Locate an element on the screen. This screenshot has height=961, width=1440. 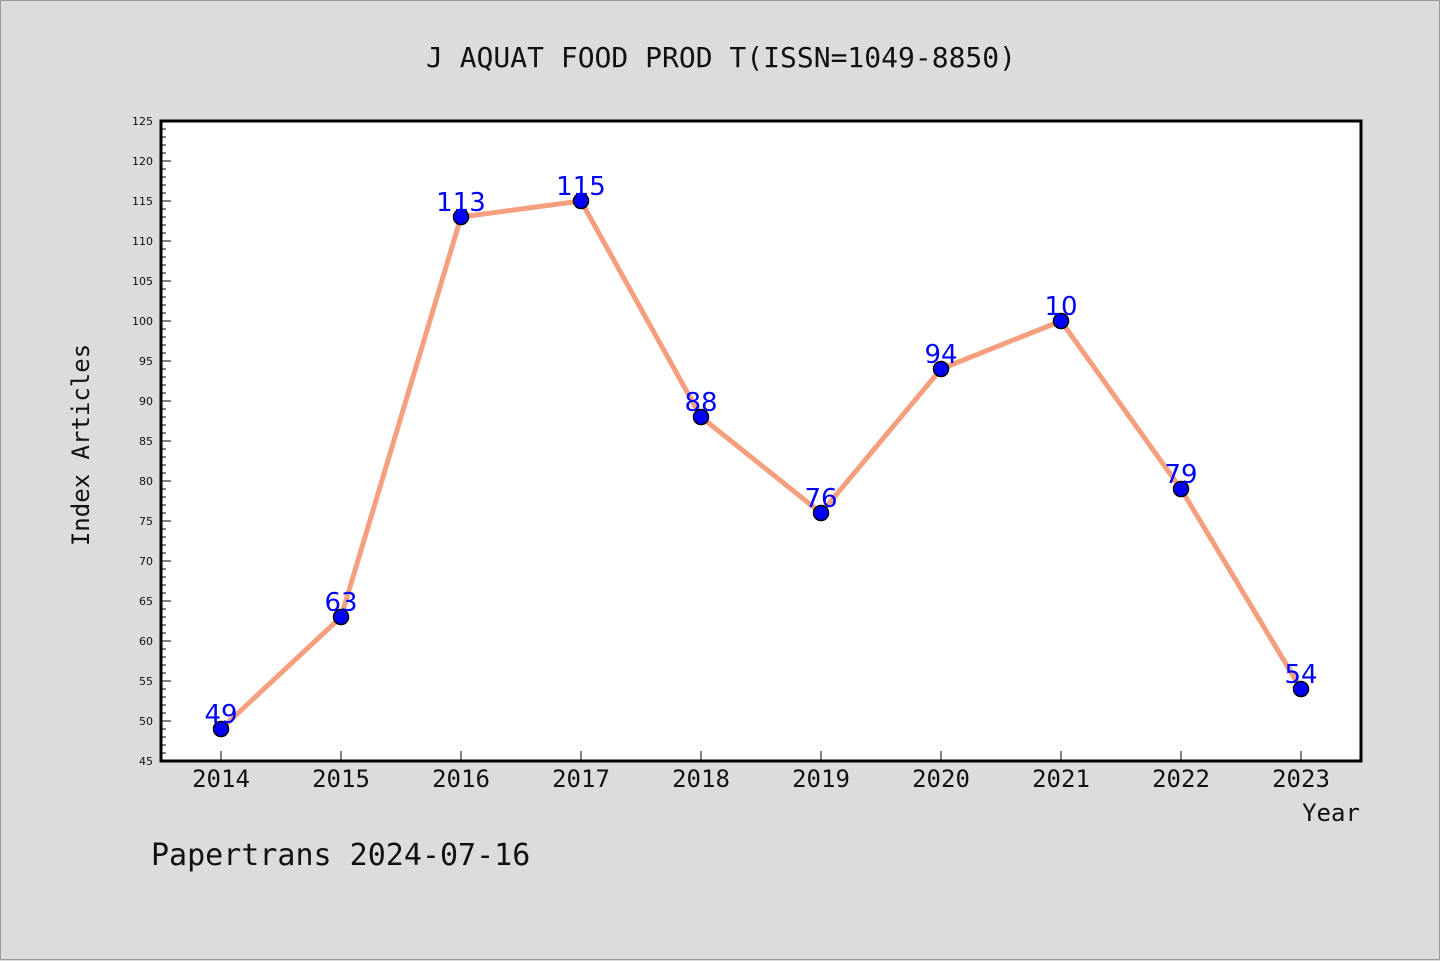
y-axis-title: Index Articles is located at coordinates (81, 445).